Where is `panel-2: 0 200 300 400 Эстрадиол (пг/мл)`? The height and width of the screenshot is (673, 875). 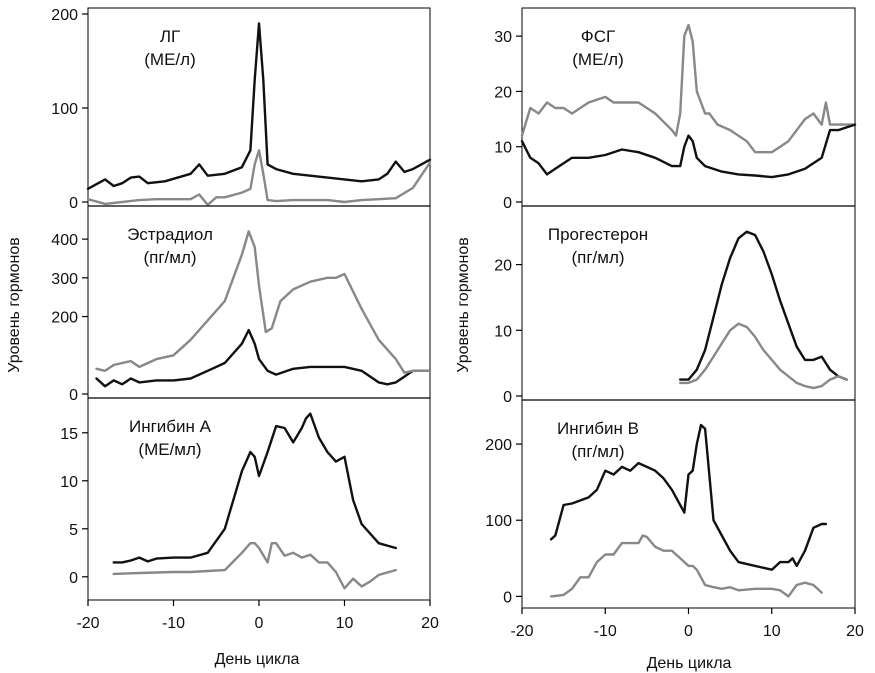
panel-2: 0 200 300 400 Эстрадиол (пг/мл) is located at coordinates (241, 304).